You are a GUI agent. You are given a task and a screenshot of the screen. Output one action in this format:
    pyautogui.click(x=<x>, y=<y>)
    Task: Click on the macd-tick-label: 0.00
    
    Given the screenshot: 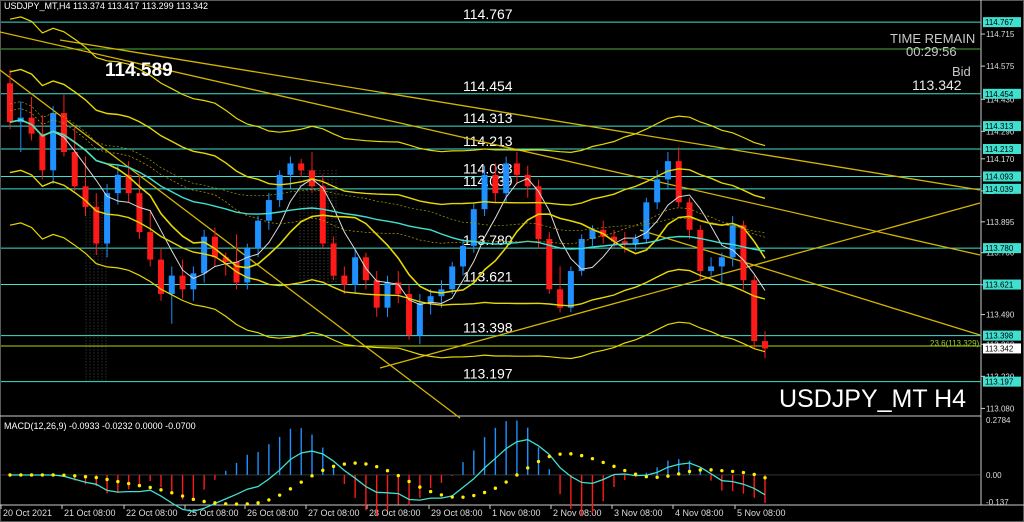 What is the action you would take?
    pyautogui.click(x=994, y=475)
    